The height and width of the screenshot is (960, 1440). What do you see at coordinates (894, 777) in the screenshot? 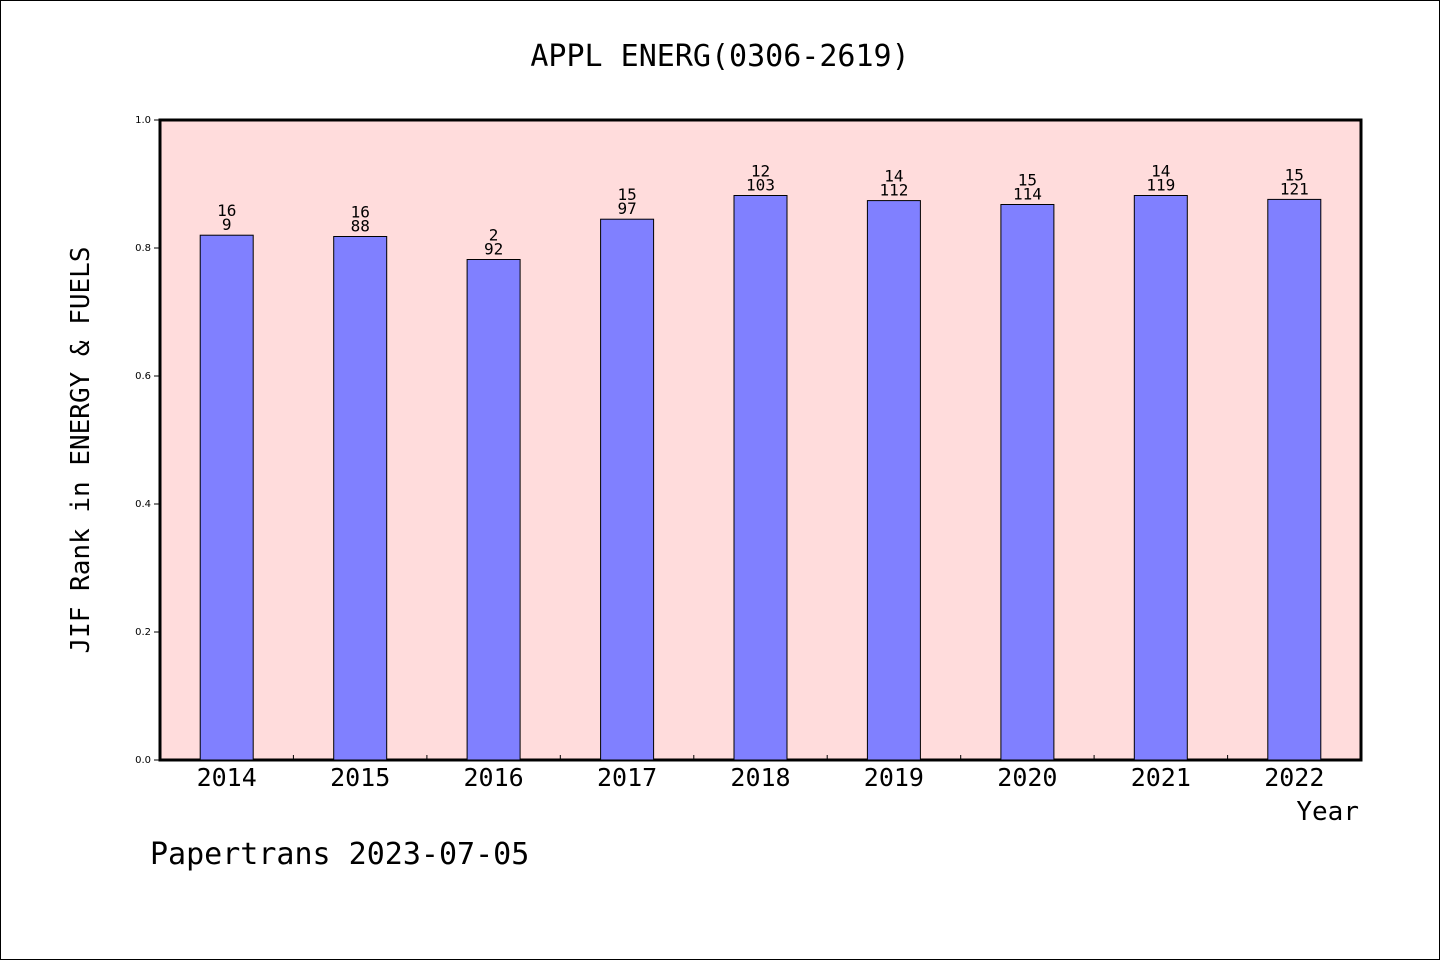
I see `x-tick-label-2019: 2019` at bounding box center [894, 777].